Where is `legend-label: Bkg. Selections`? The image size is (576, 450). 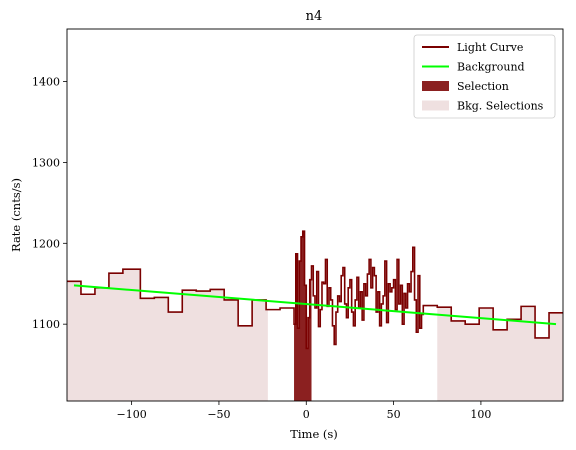 legend-label: Bkg. Selections is located at coordinates (500, 106).